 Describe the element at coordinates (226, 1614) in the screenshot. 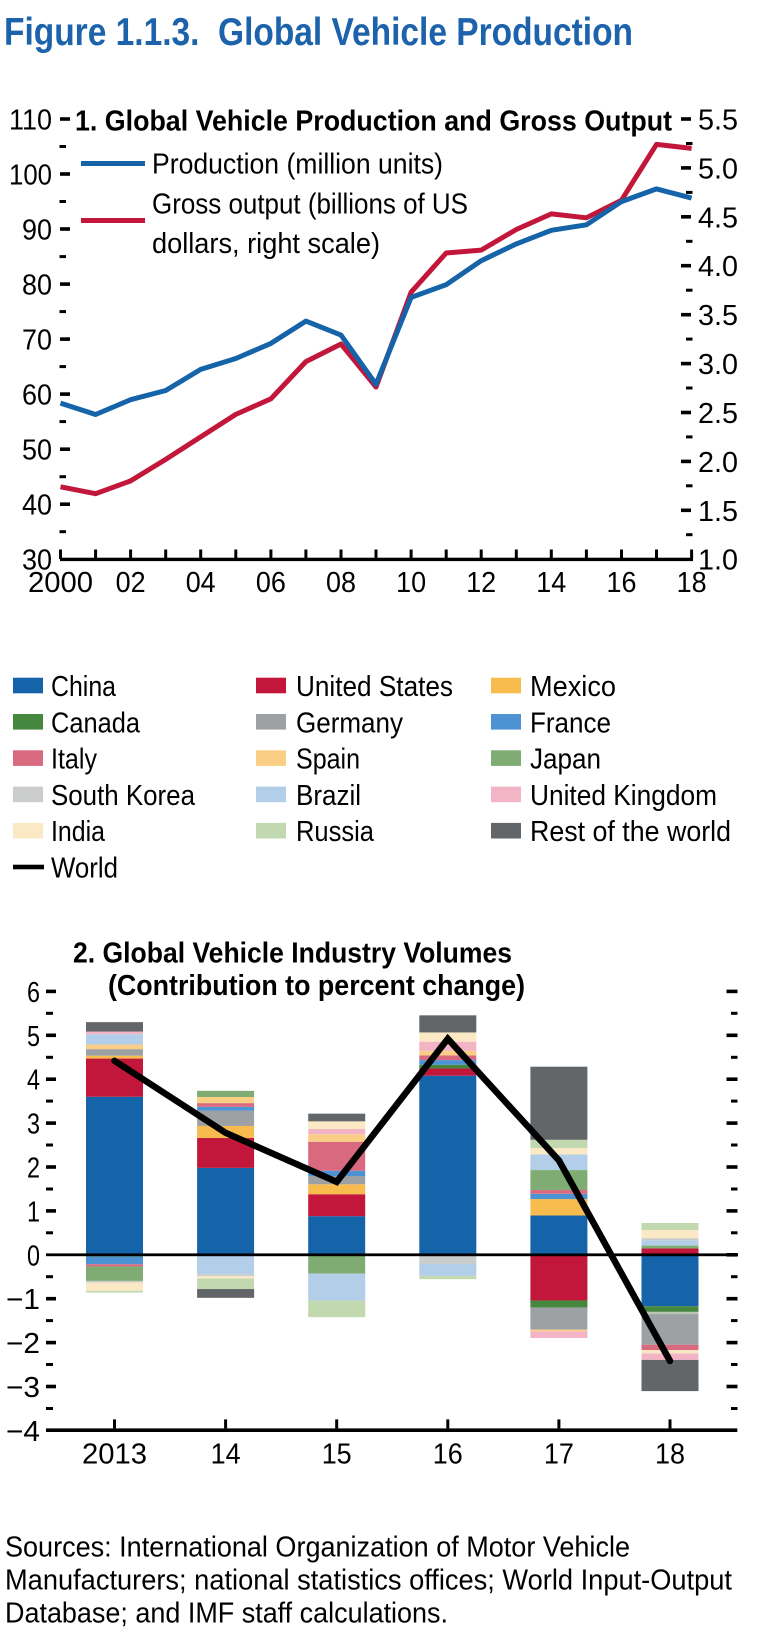

I see `svg-text:Database; and IMF staff calcul: Database; and IMF staff calculations.` at that location.